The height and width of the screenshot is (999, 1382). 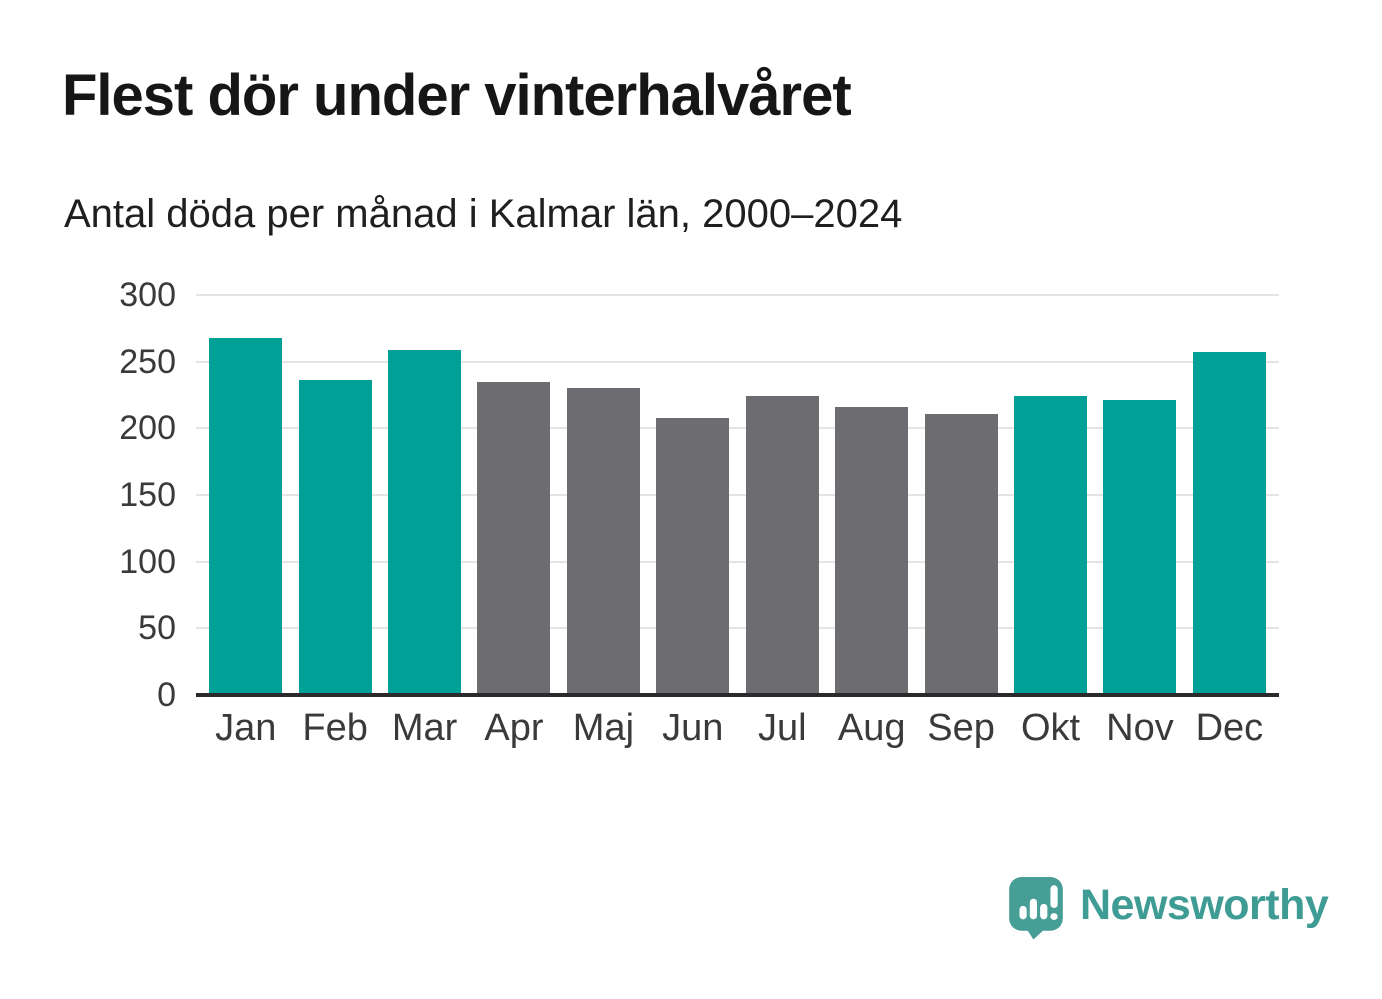 What do you see at coordinates (514, 728) in the screenshot?
I see `x-tick-label-apr: Apr` at bounding box center [514, 728].